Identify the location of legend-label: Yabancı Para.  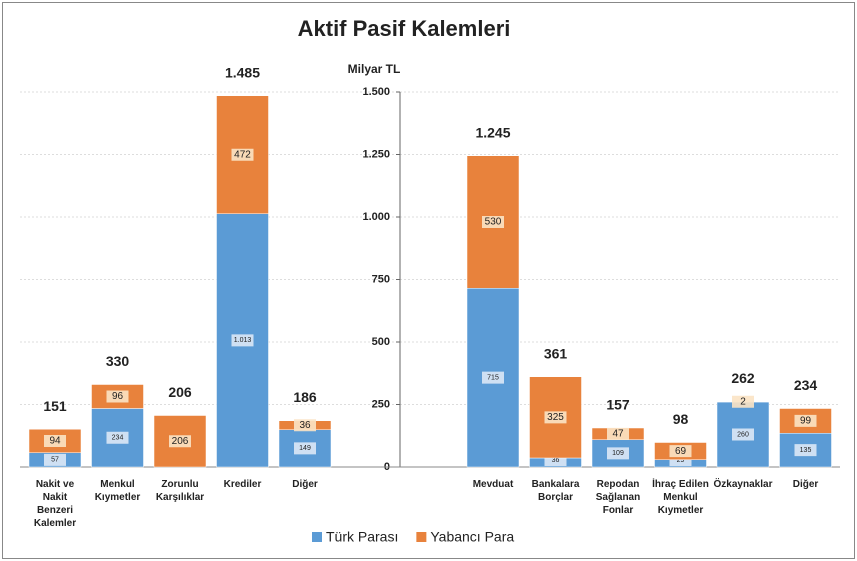
(472, 537).